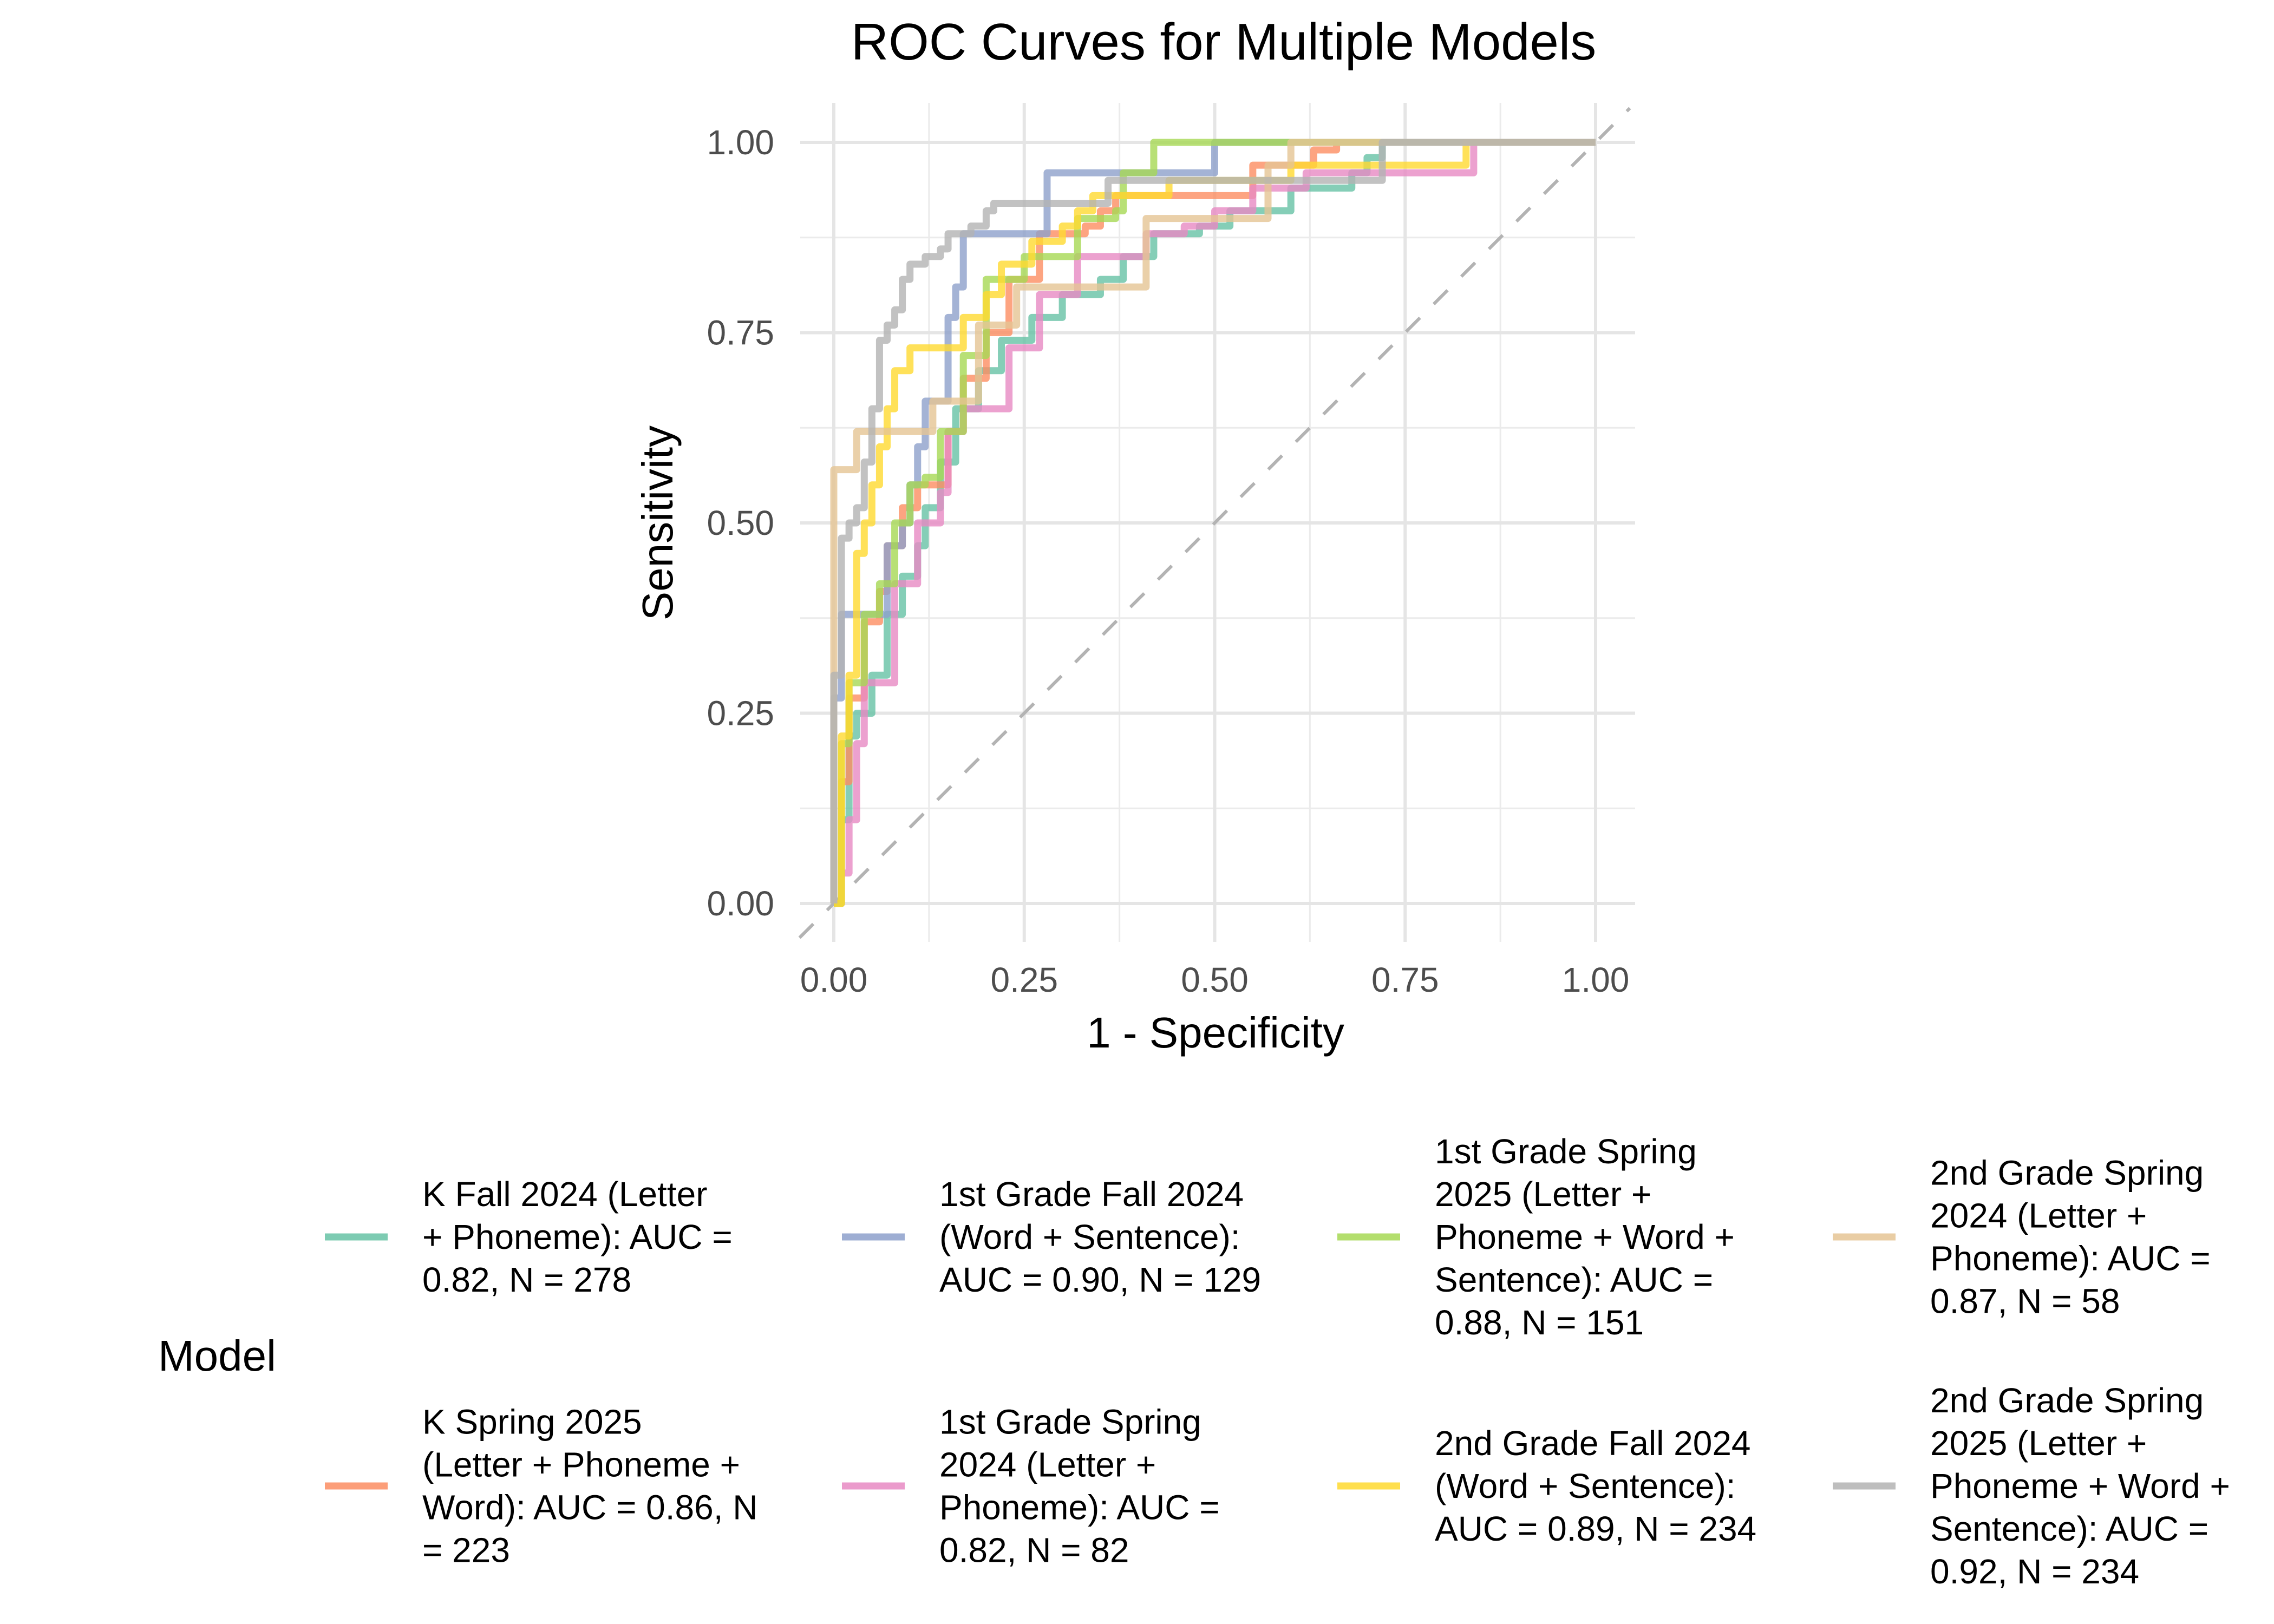  What do you see at coordinates (1034, 1550) in the screenshot?
I see `legend-label-line: 0.82, N = 82` at bounding box center [1034, 1550].